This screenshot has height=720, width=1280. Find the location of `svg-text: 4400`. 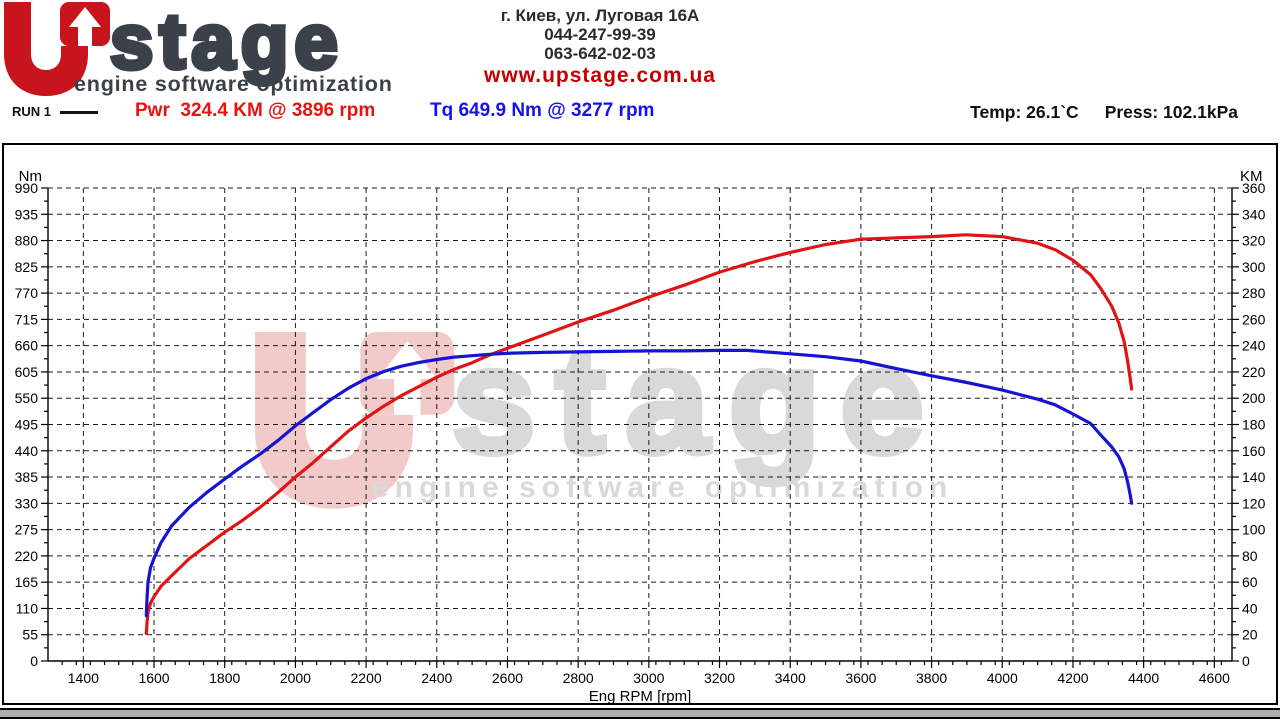

svg-text: 4400 is located at coordinates (1143, 678).